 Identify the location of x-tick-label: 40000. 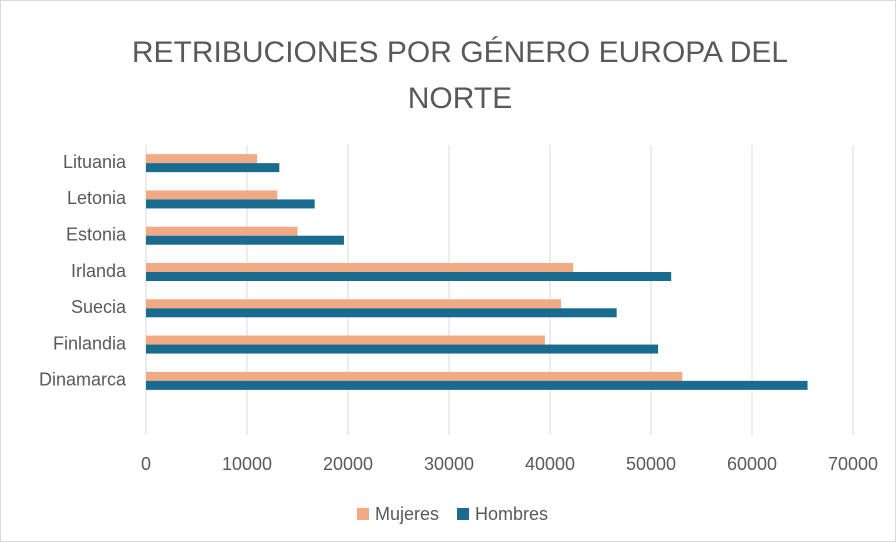
(550, 464).